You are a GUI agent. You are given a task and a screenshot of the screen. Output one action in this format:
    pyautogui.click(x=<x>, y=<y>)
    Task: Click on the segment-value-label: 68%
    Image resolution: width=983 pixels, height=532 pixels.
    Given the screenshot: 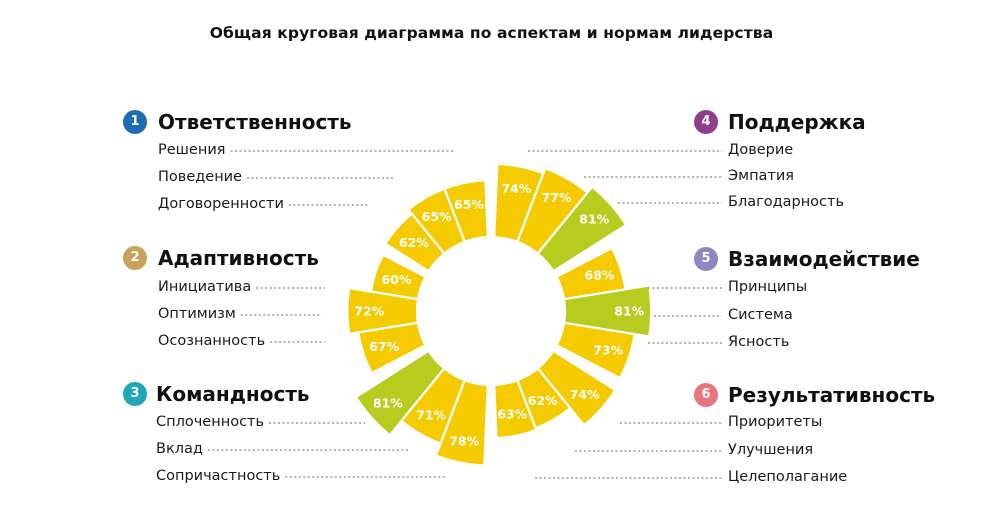 What is the action you would take?
    pyautogui.click(x=600, y=275)
    